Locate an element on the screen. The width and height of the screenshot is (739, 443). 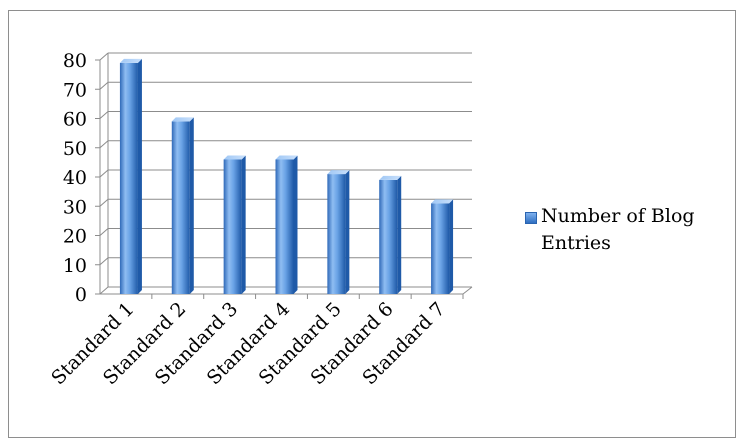
y-tick-labels: 0 10 20 30 40 50 60 70 80 is located at coordinates (75, 178).